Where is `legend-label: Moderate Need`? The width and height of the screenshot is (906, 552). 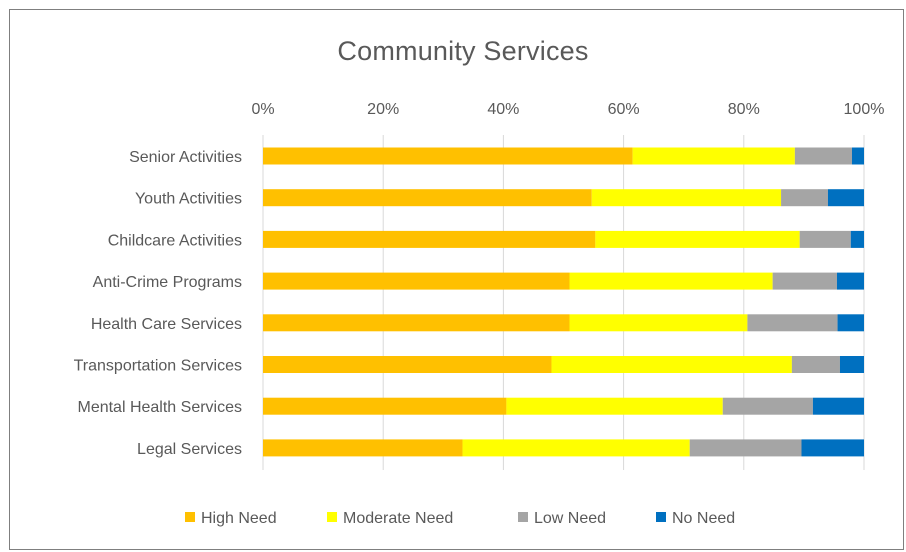 legend-label: Moderate Need is located at coordinates (398, 518).